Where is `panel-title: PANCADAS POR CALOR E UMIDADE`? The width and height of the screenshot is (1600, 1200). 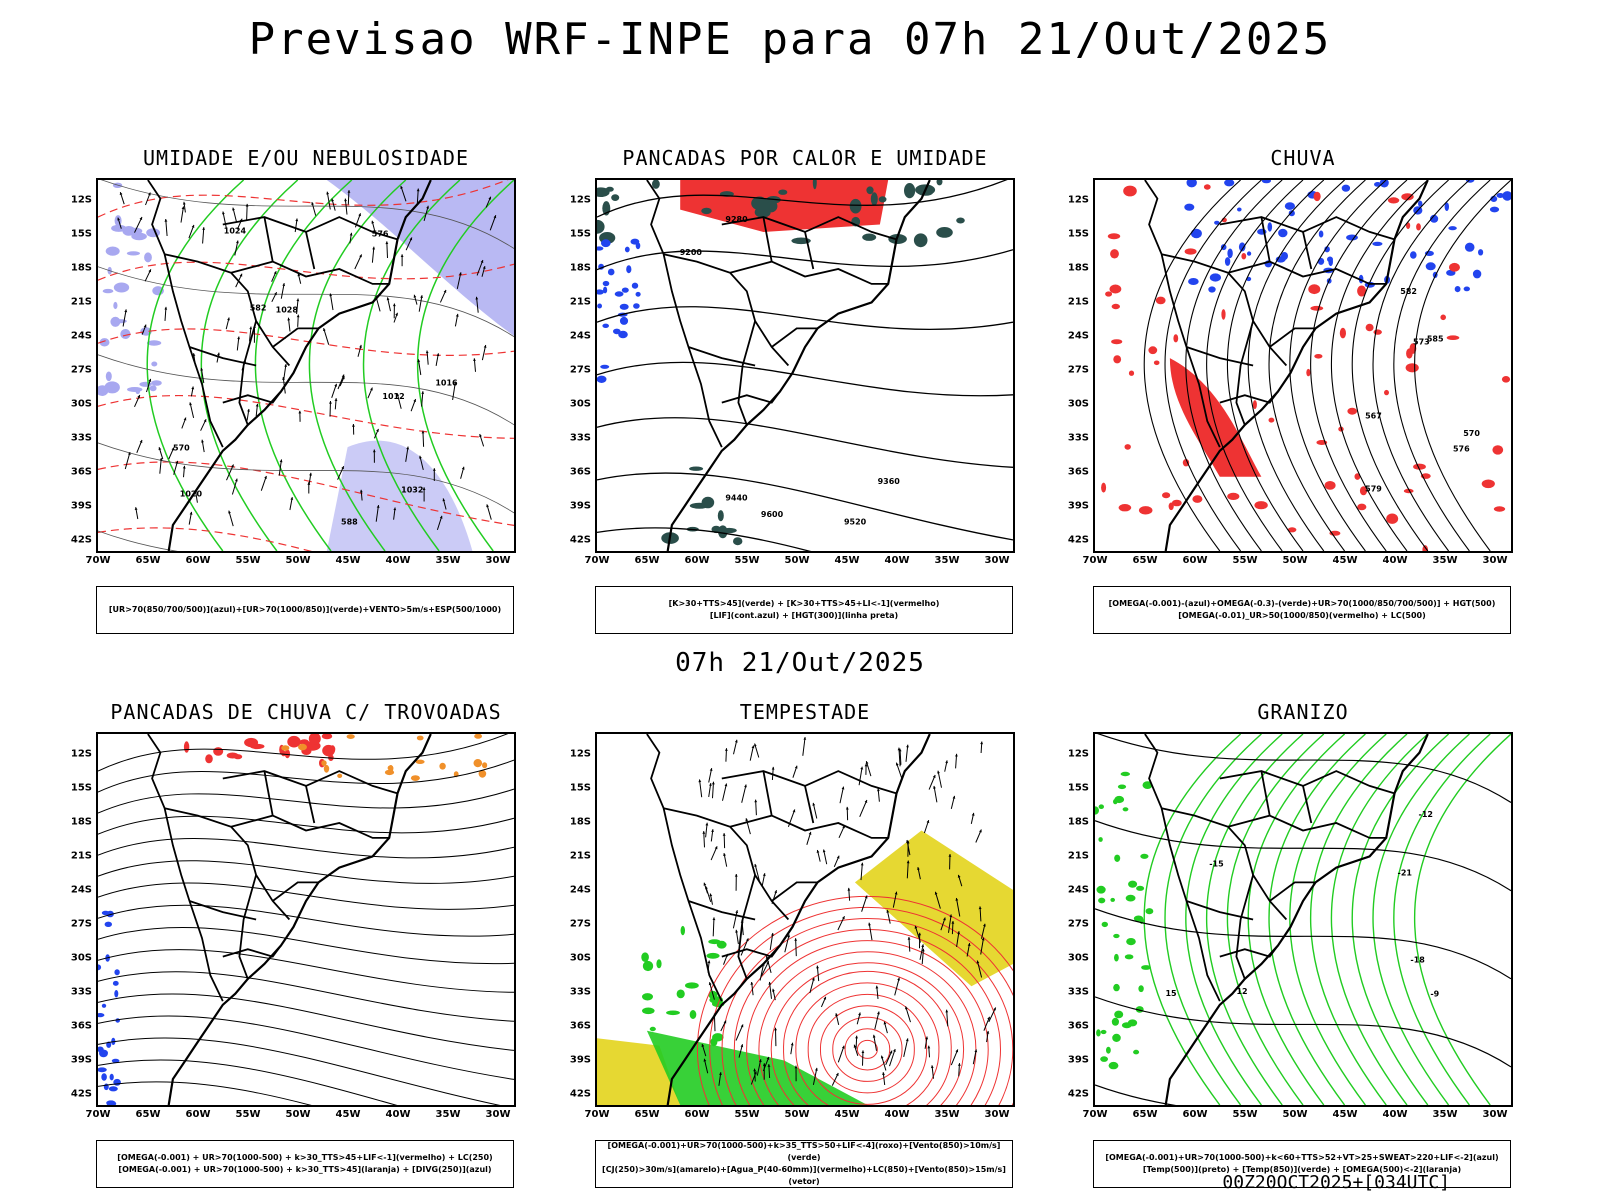
panel-title: PANCADAS POR CALOR E UMIDADE is located at coordinates (805, 158).